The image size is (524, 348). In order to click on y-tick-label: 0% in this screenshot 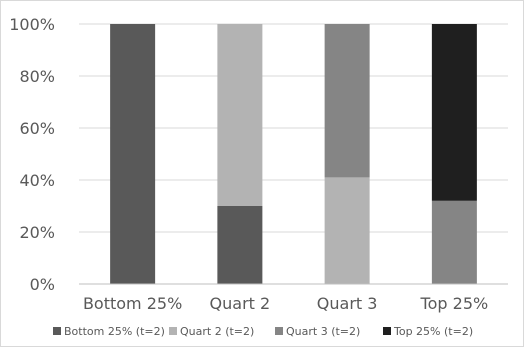, I will do `click(42, 284)`.